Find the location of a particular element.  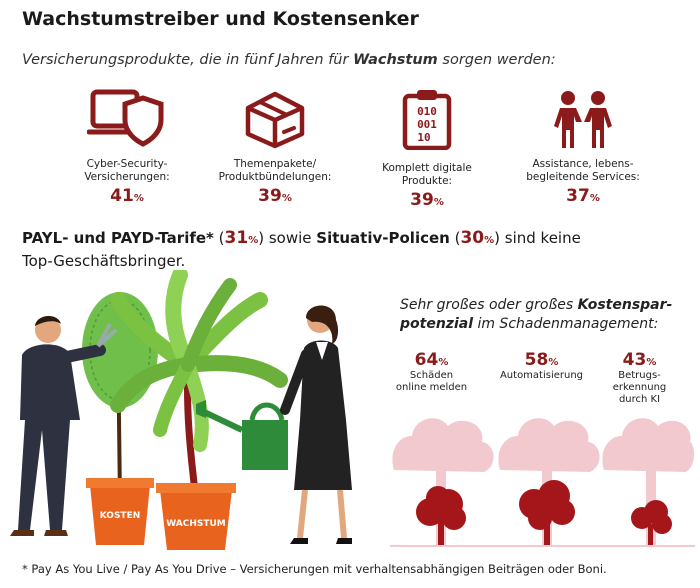

package-box-icon is located at coordinates (275, 120).